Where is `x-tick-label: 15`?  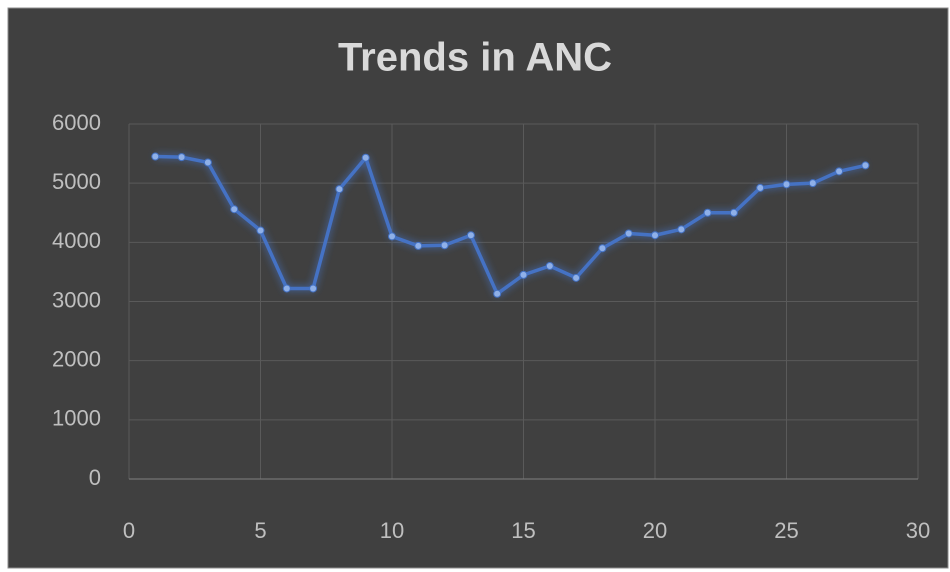
x-tick-label: 15 is located at coordinates (523, 530).